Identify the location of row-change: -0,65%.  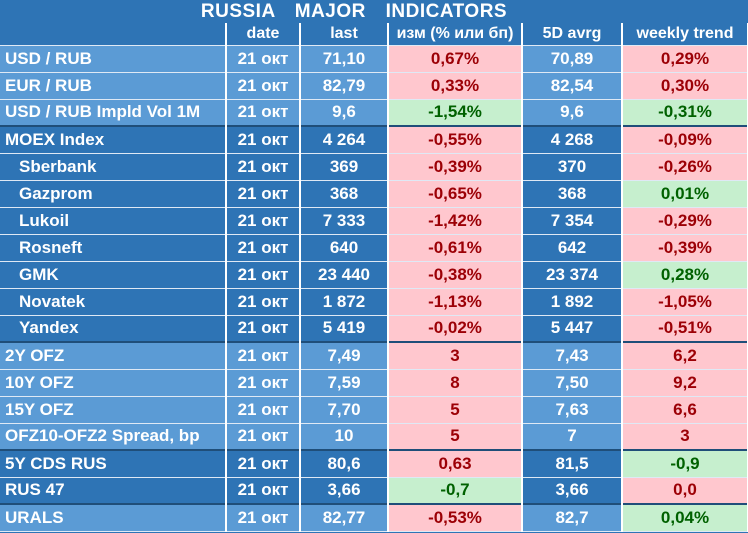
(455, 194).